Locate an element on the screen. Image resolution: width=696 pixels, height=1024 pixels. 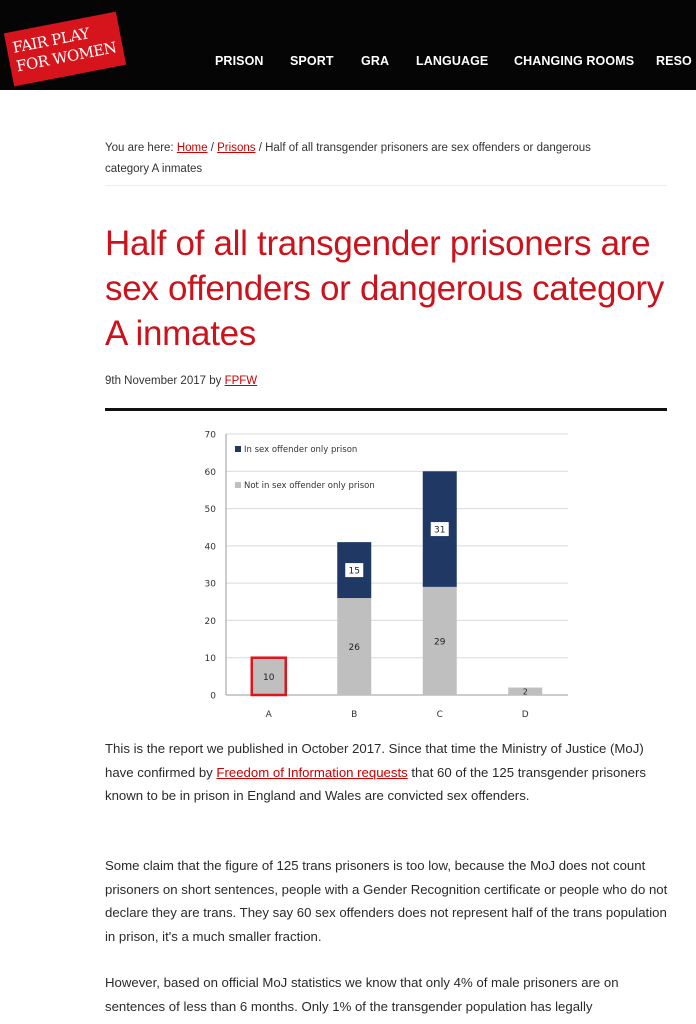
post-byline: 9th November 2017 by FPFW is located at coordinates (181, 381).